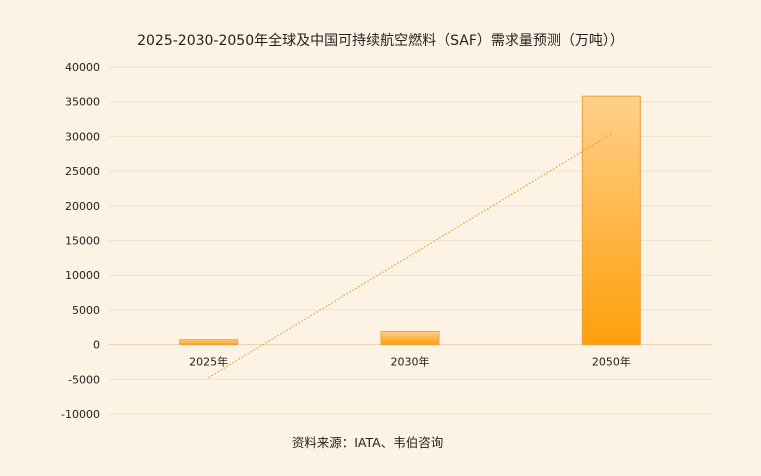 The height and width of the screenshot is (476, 761). What do you see at coordinates (82, 275) in the screenshot?
I see `y-tick-label: 10000` at bounding box center [82, 275].